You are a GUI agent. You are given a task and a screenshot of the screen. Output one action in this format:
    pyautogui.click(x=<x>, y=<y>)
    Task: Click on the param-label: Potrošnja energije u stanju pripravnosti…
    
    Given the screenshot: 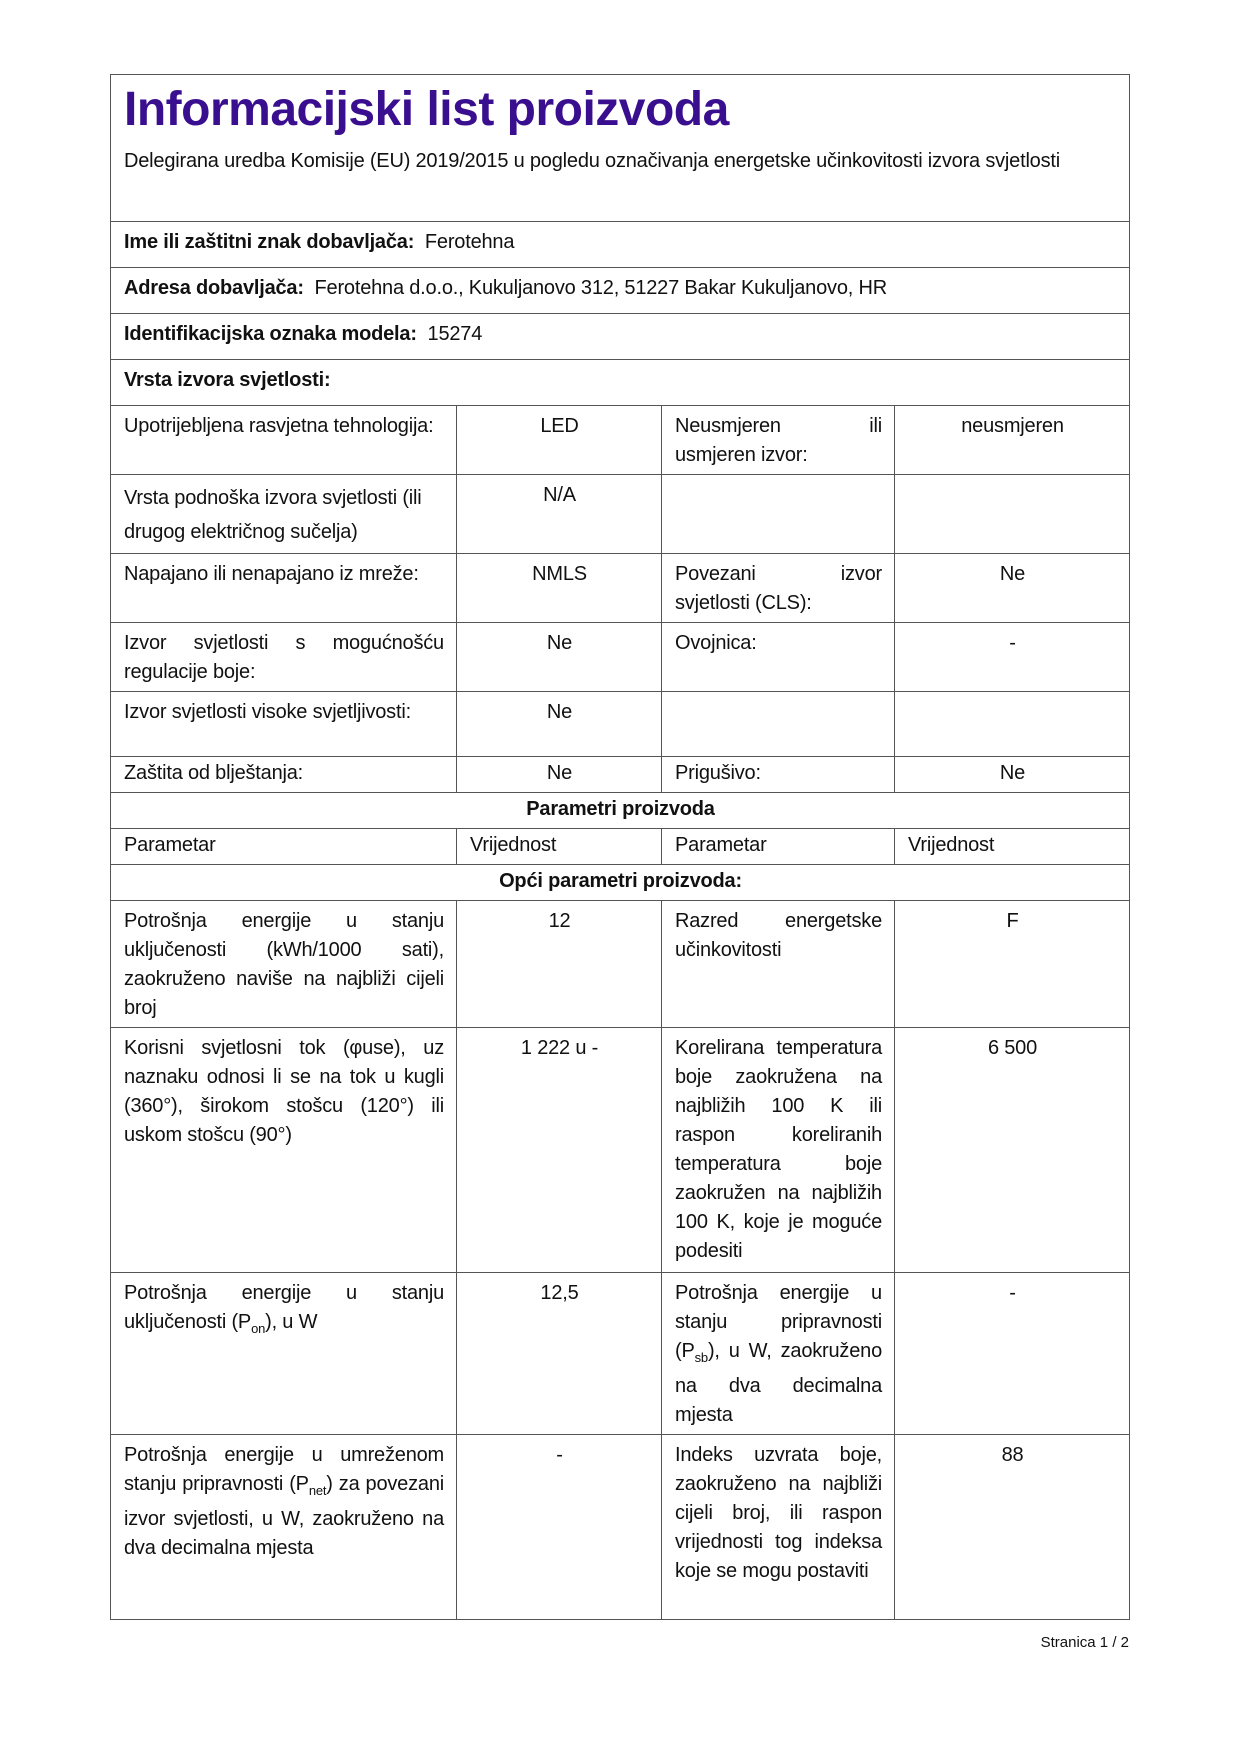 What is the action you would take?
    pyautogui.click(x=778, y=1353)
    